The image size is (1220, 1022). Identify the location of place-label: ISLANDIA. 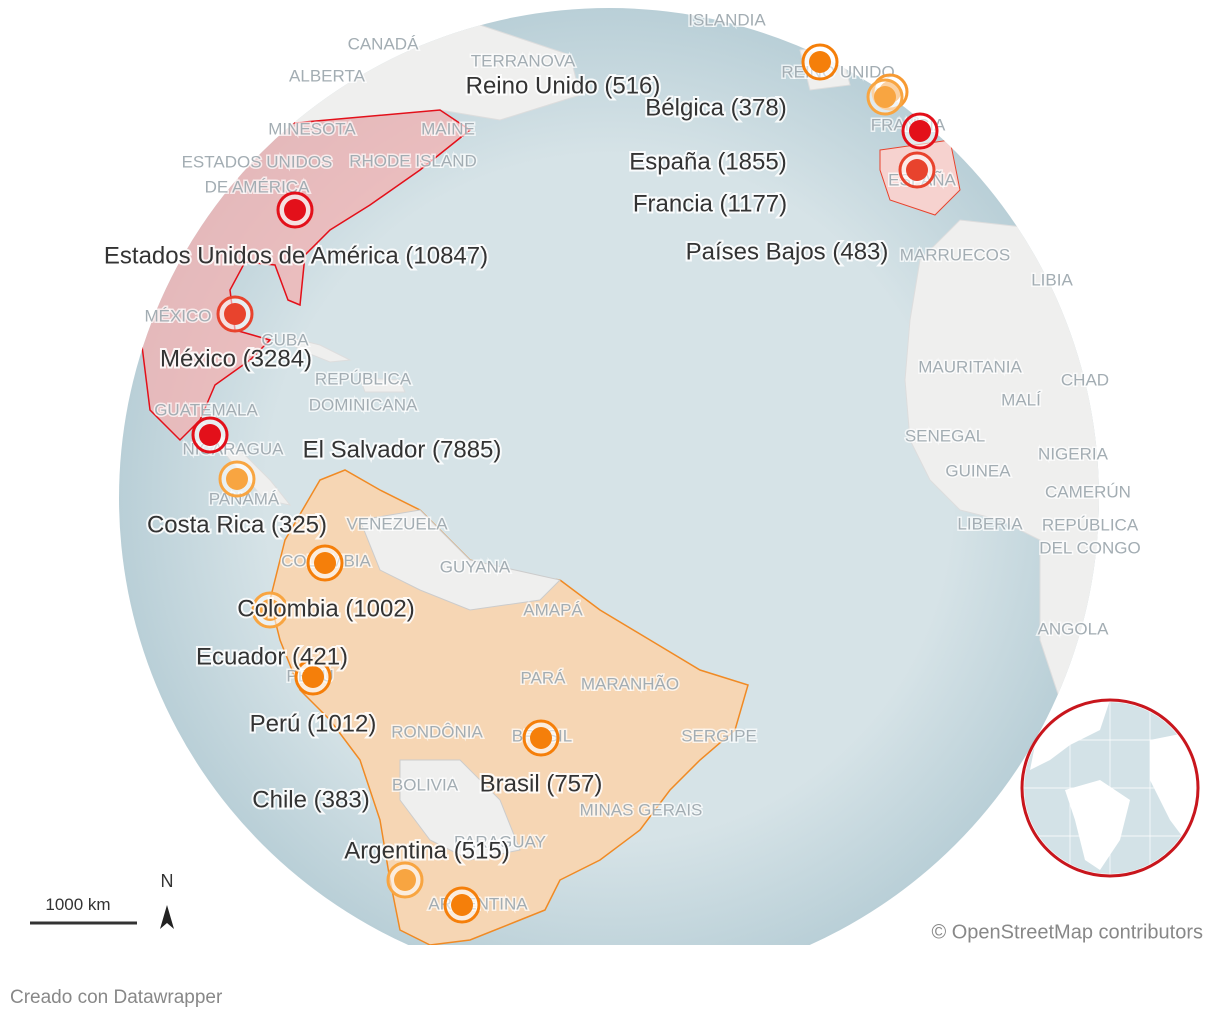
(727, 19).